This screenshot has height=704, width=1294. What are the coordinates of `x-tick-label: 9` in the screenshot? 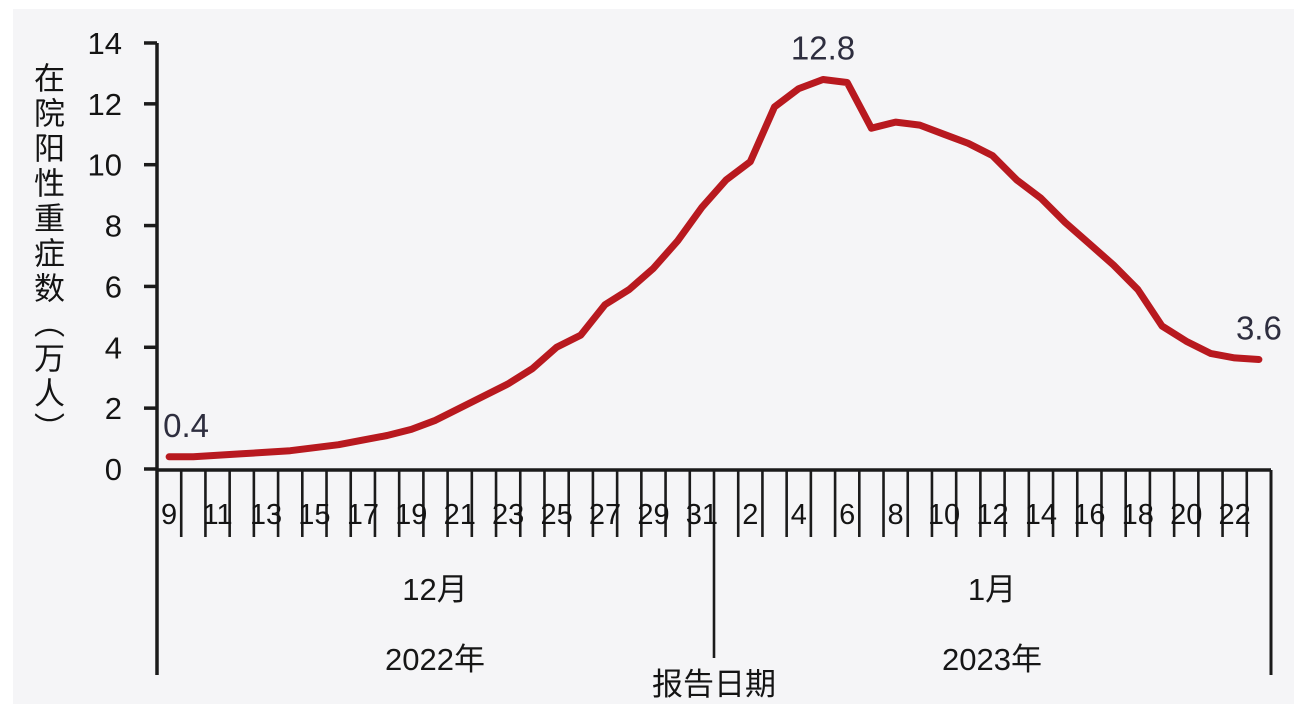 It's located at (169, 515).